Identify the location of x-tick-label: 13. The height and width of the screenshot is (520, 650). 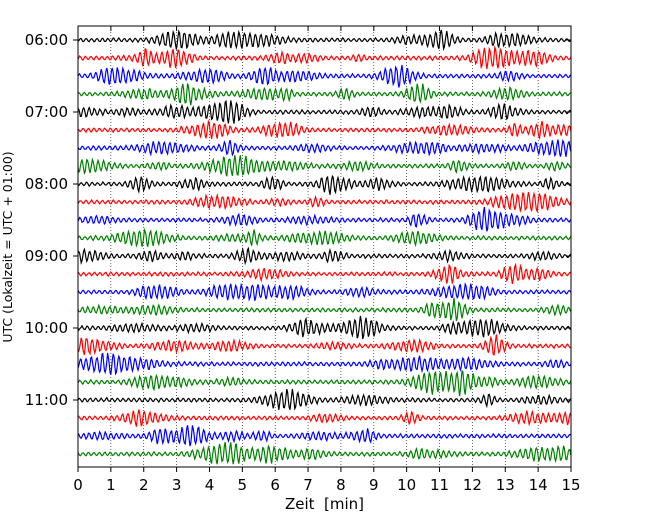
(505, 485).